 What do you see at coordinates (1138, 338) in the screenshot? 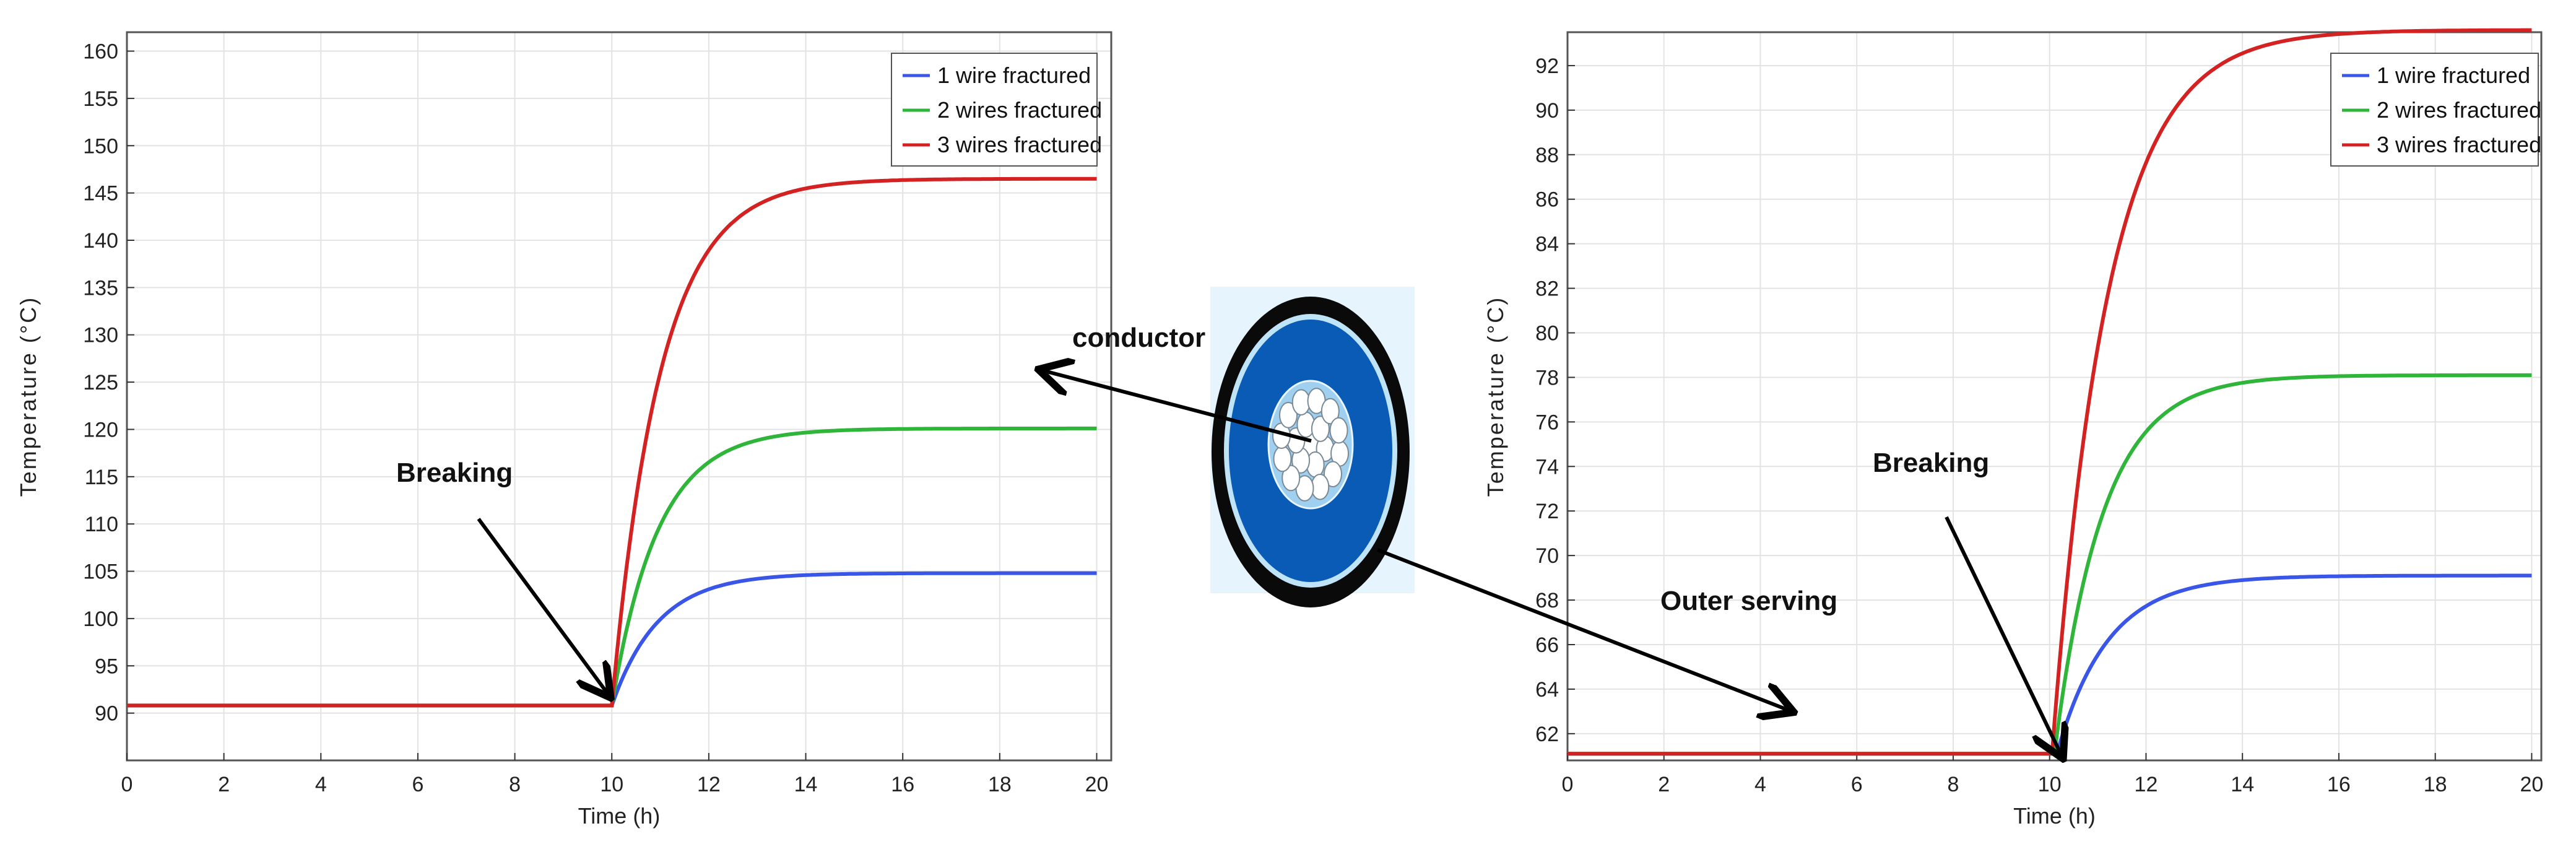
I see `conductor-label: conductor` at bounding box center [1138, 338].